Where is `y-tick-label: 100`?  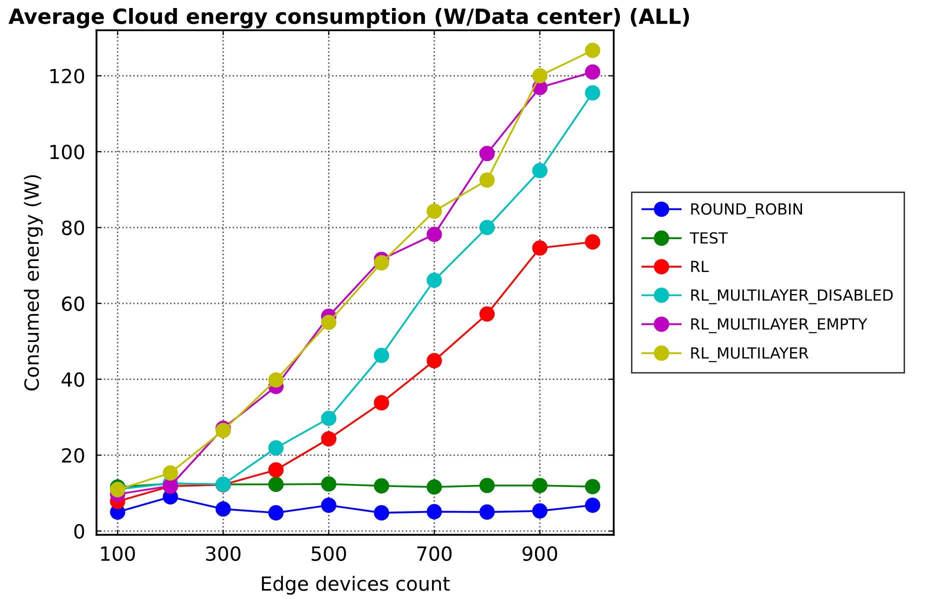
y-tick-label: 100 is located at coordinates (67, 152).